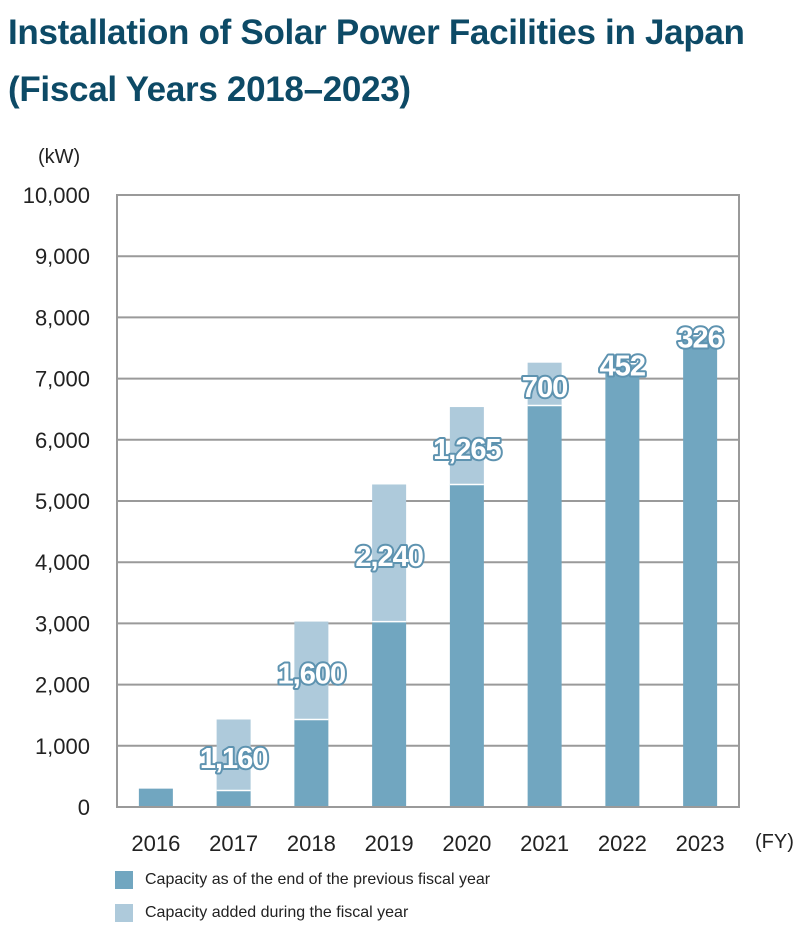  Describe the element at coordinates (774, 842) in the screenshot. I see `x-axis-unit: (FY)` at that location.